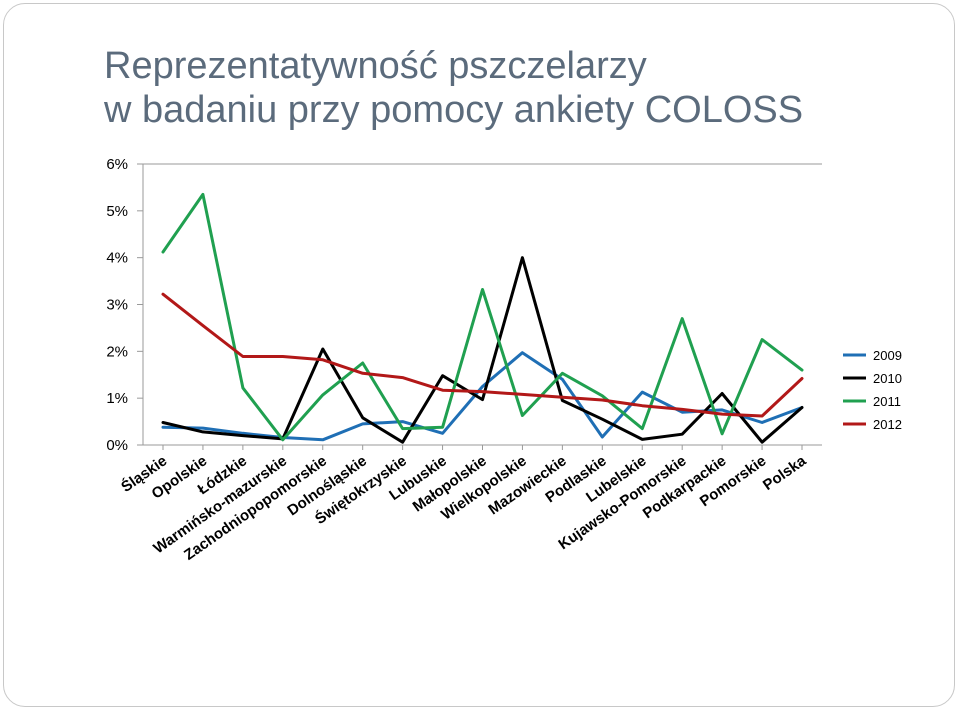 This screenshot has height=712, width=960. I want to click on legend-label-2009: 2009, so click(887, 355).